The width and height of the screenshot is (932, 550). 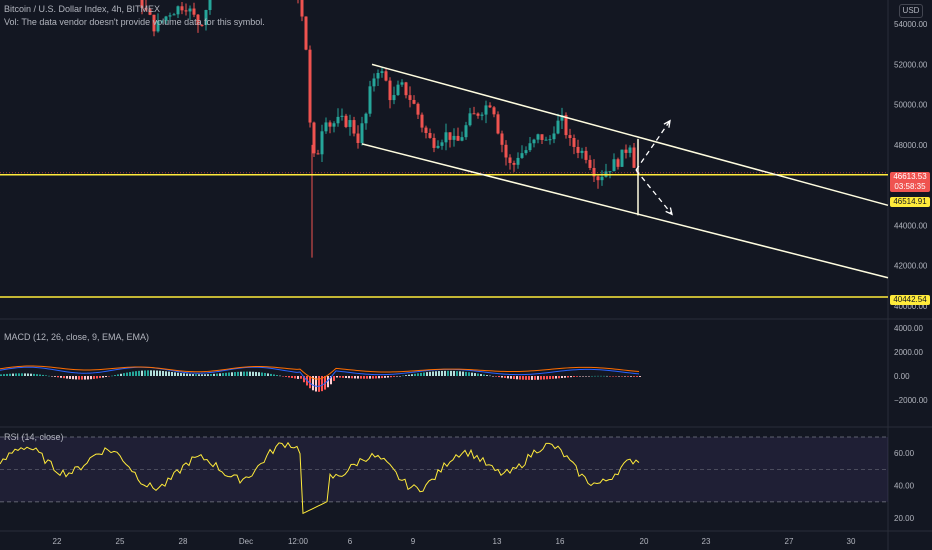 I want to click on current-price-badge: 46613.53 03:58:35, so click(x=910, y=182).